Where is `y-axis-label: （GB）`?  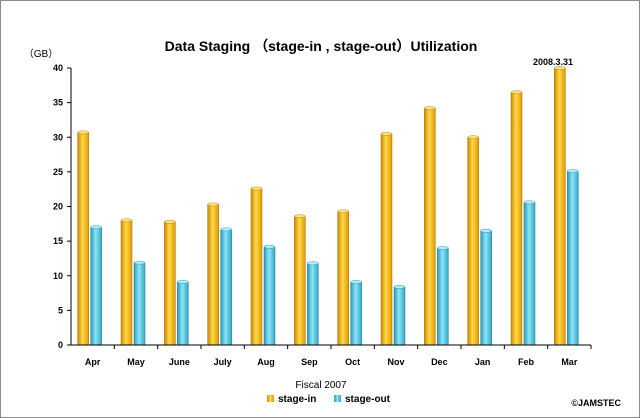
y-axis-label: （GB） is located at coordinates (41, 54).